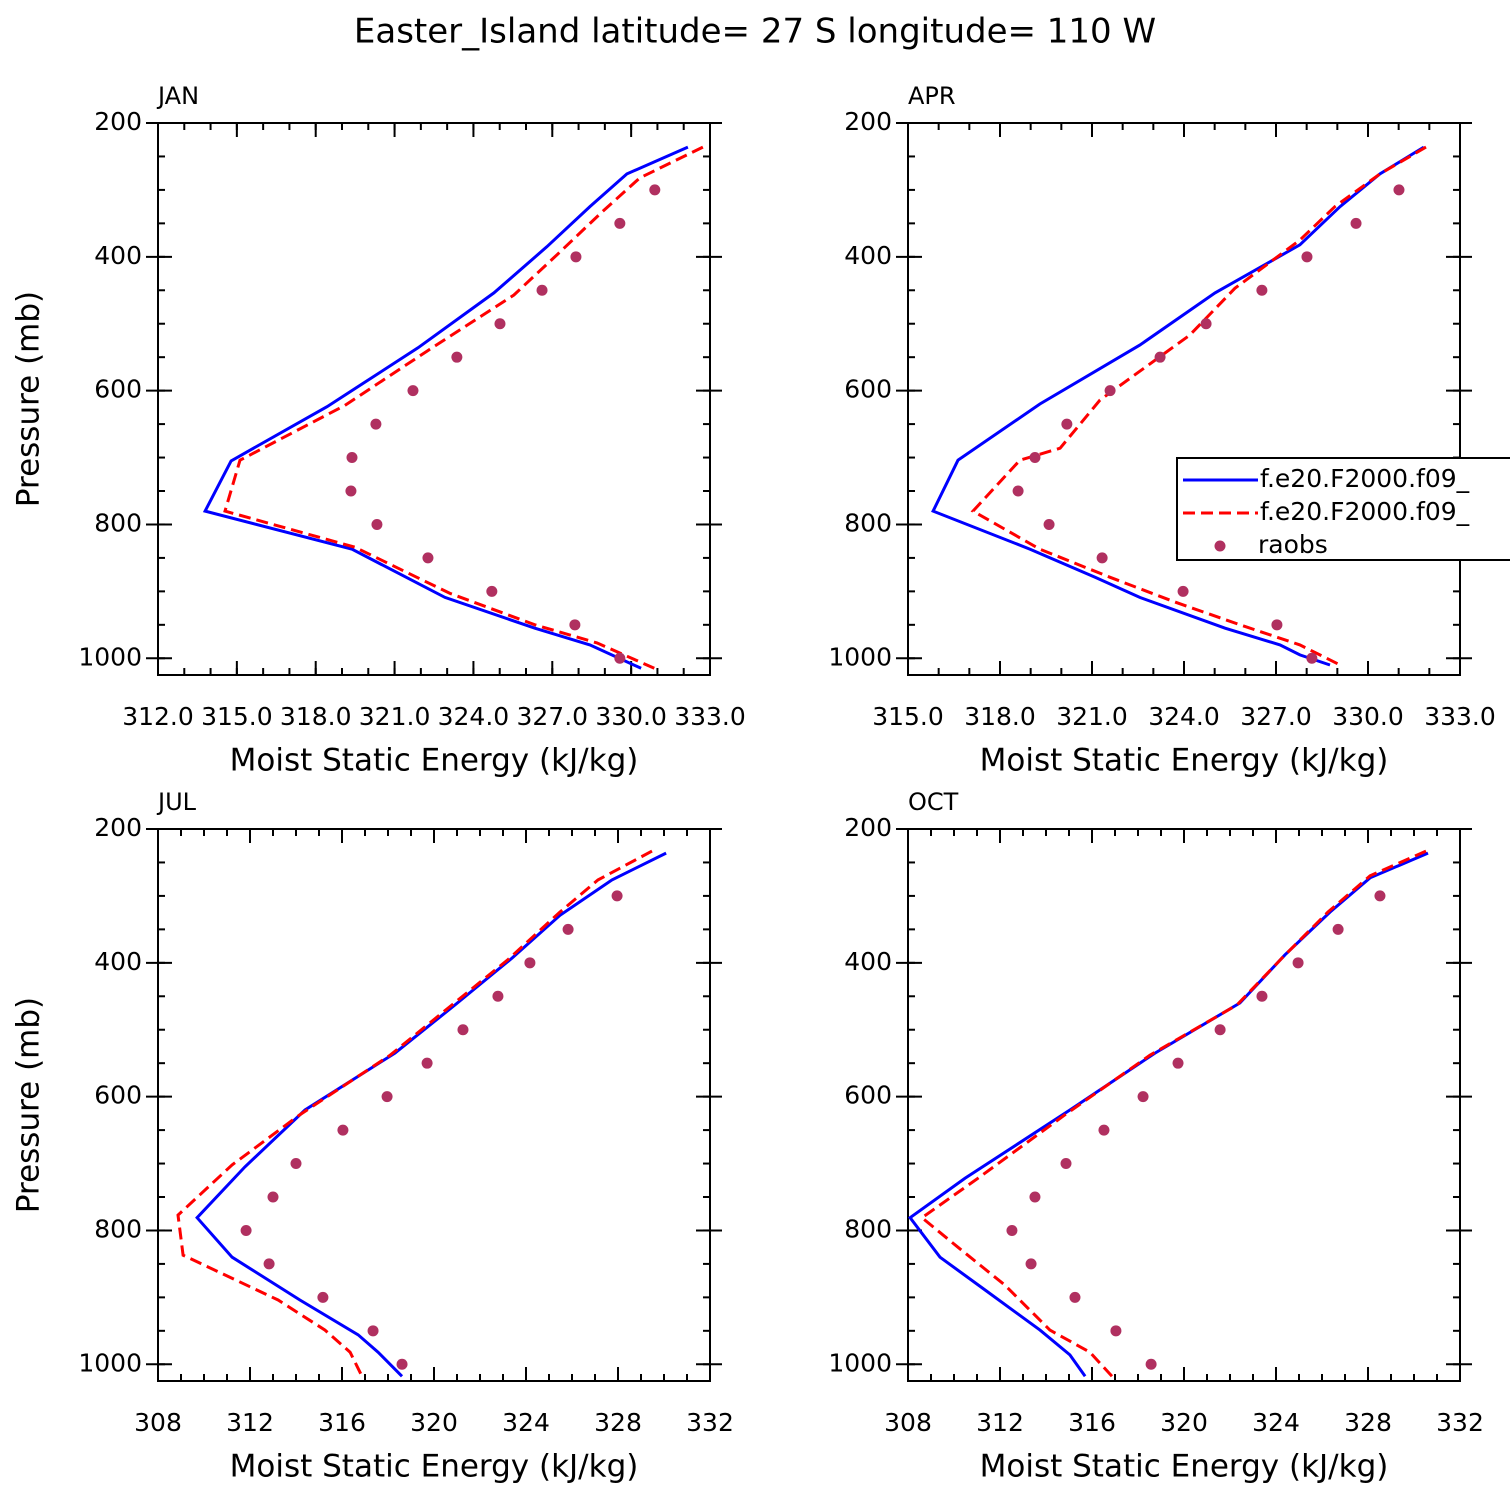  What do you see at coordinates (932, 96) in the screenshot?
I see `panel-title: APR` at bounding box center [932, 96].